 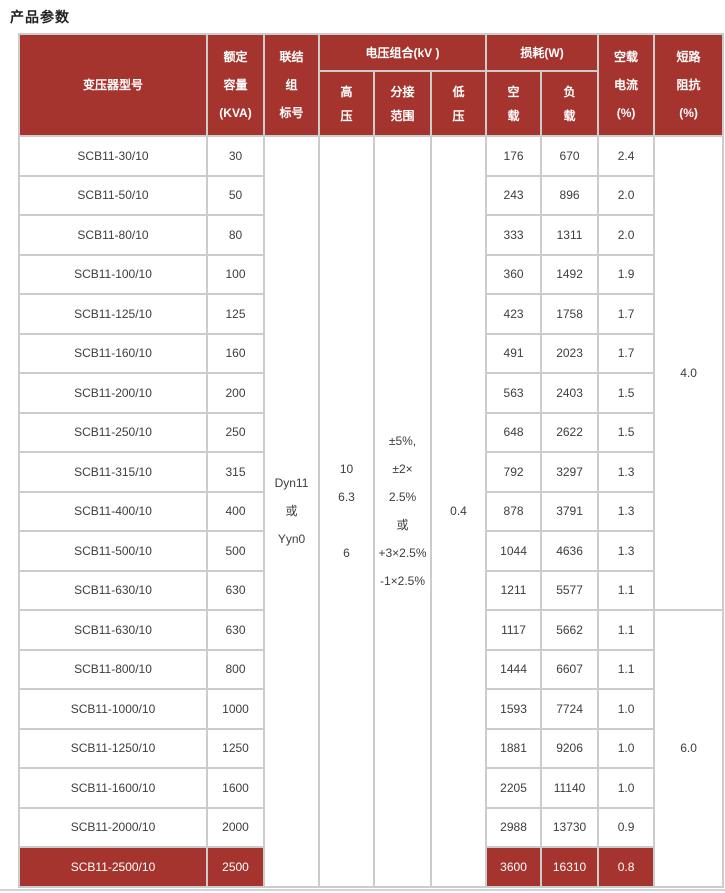 What do you see at coordinates (402, 103) in the screenshot?
I see `header-tap-range: 分接 范围` at bounding box center [402, 103].